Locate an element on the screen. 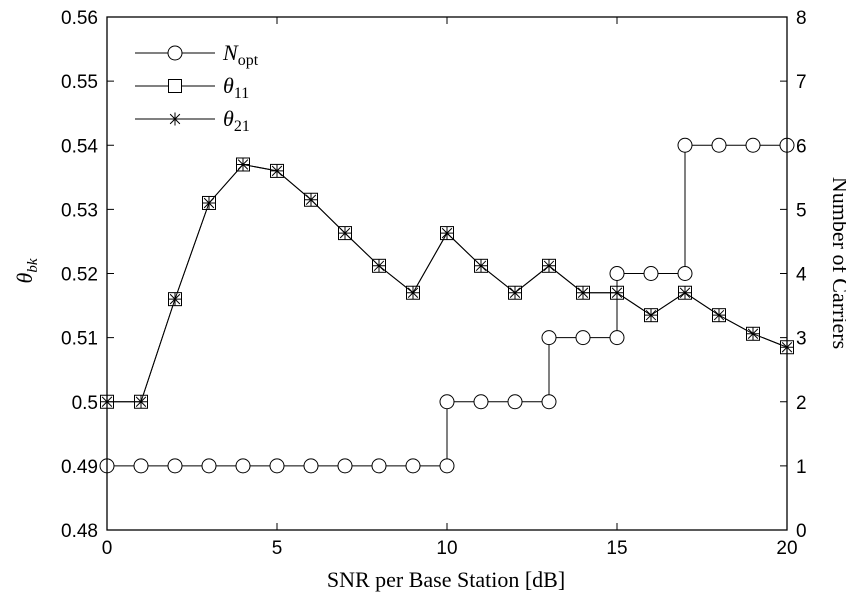 The image size is (846, 597). x-tick-label: 10 is located at coordinates (446, 548).